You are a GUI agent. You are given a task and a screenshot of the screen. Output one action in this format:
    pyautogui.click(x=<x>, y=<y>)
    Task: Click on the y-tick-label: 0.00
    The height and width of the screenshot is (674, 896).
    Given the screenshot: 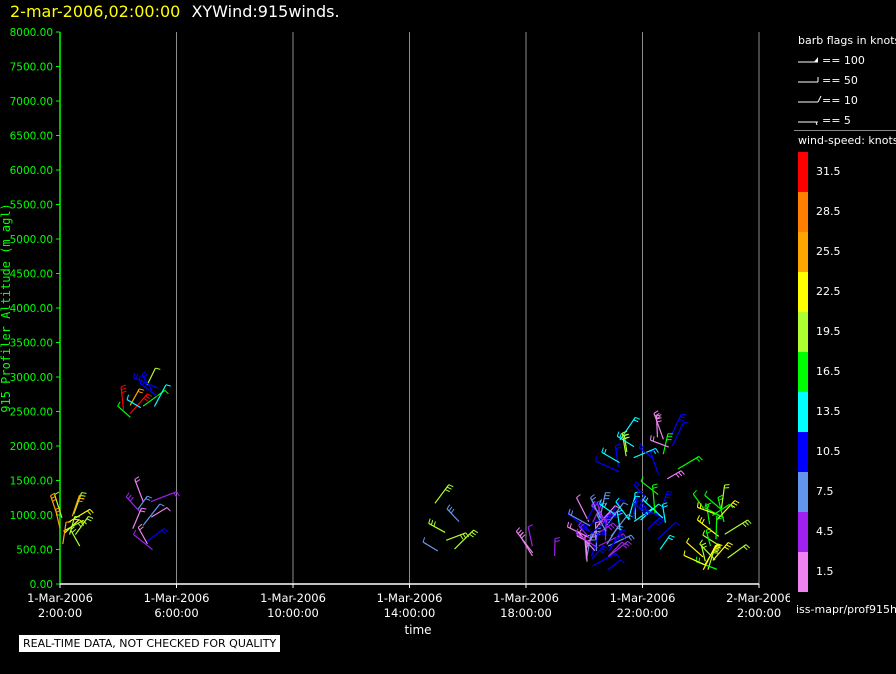 What is the action you would take?
    pyautogui.click(x=41, y=585)
    